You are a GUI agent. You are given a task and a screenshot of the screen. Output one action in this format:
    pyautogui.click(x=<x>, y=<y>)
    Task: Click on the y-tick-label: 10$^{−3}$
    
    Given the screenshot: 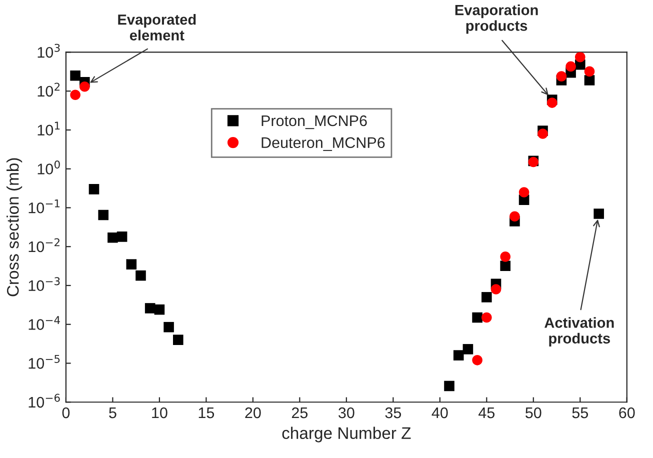 What is the action you would take?
    pyautogui.click(x=44, y=284)
    